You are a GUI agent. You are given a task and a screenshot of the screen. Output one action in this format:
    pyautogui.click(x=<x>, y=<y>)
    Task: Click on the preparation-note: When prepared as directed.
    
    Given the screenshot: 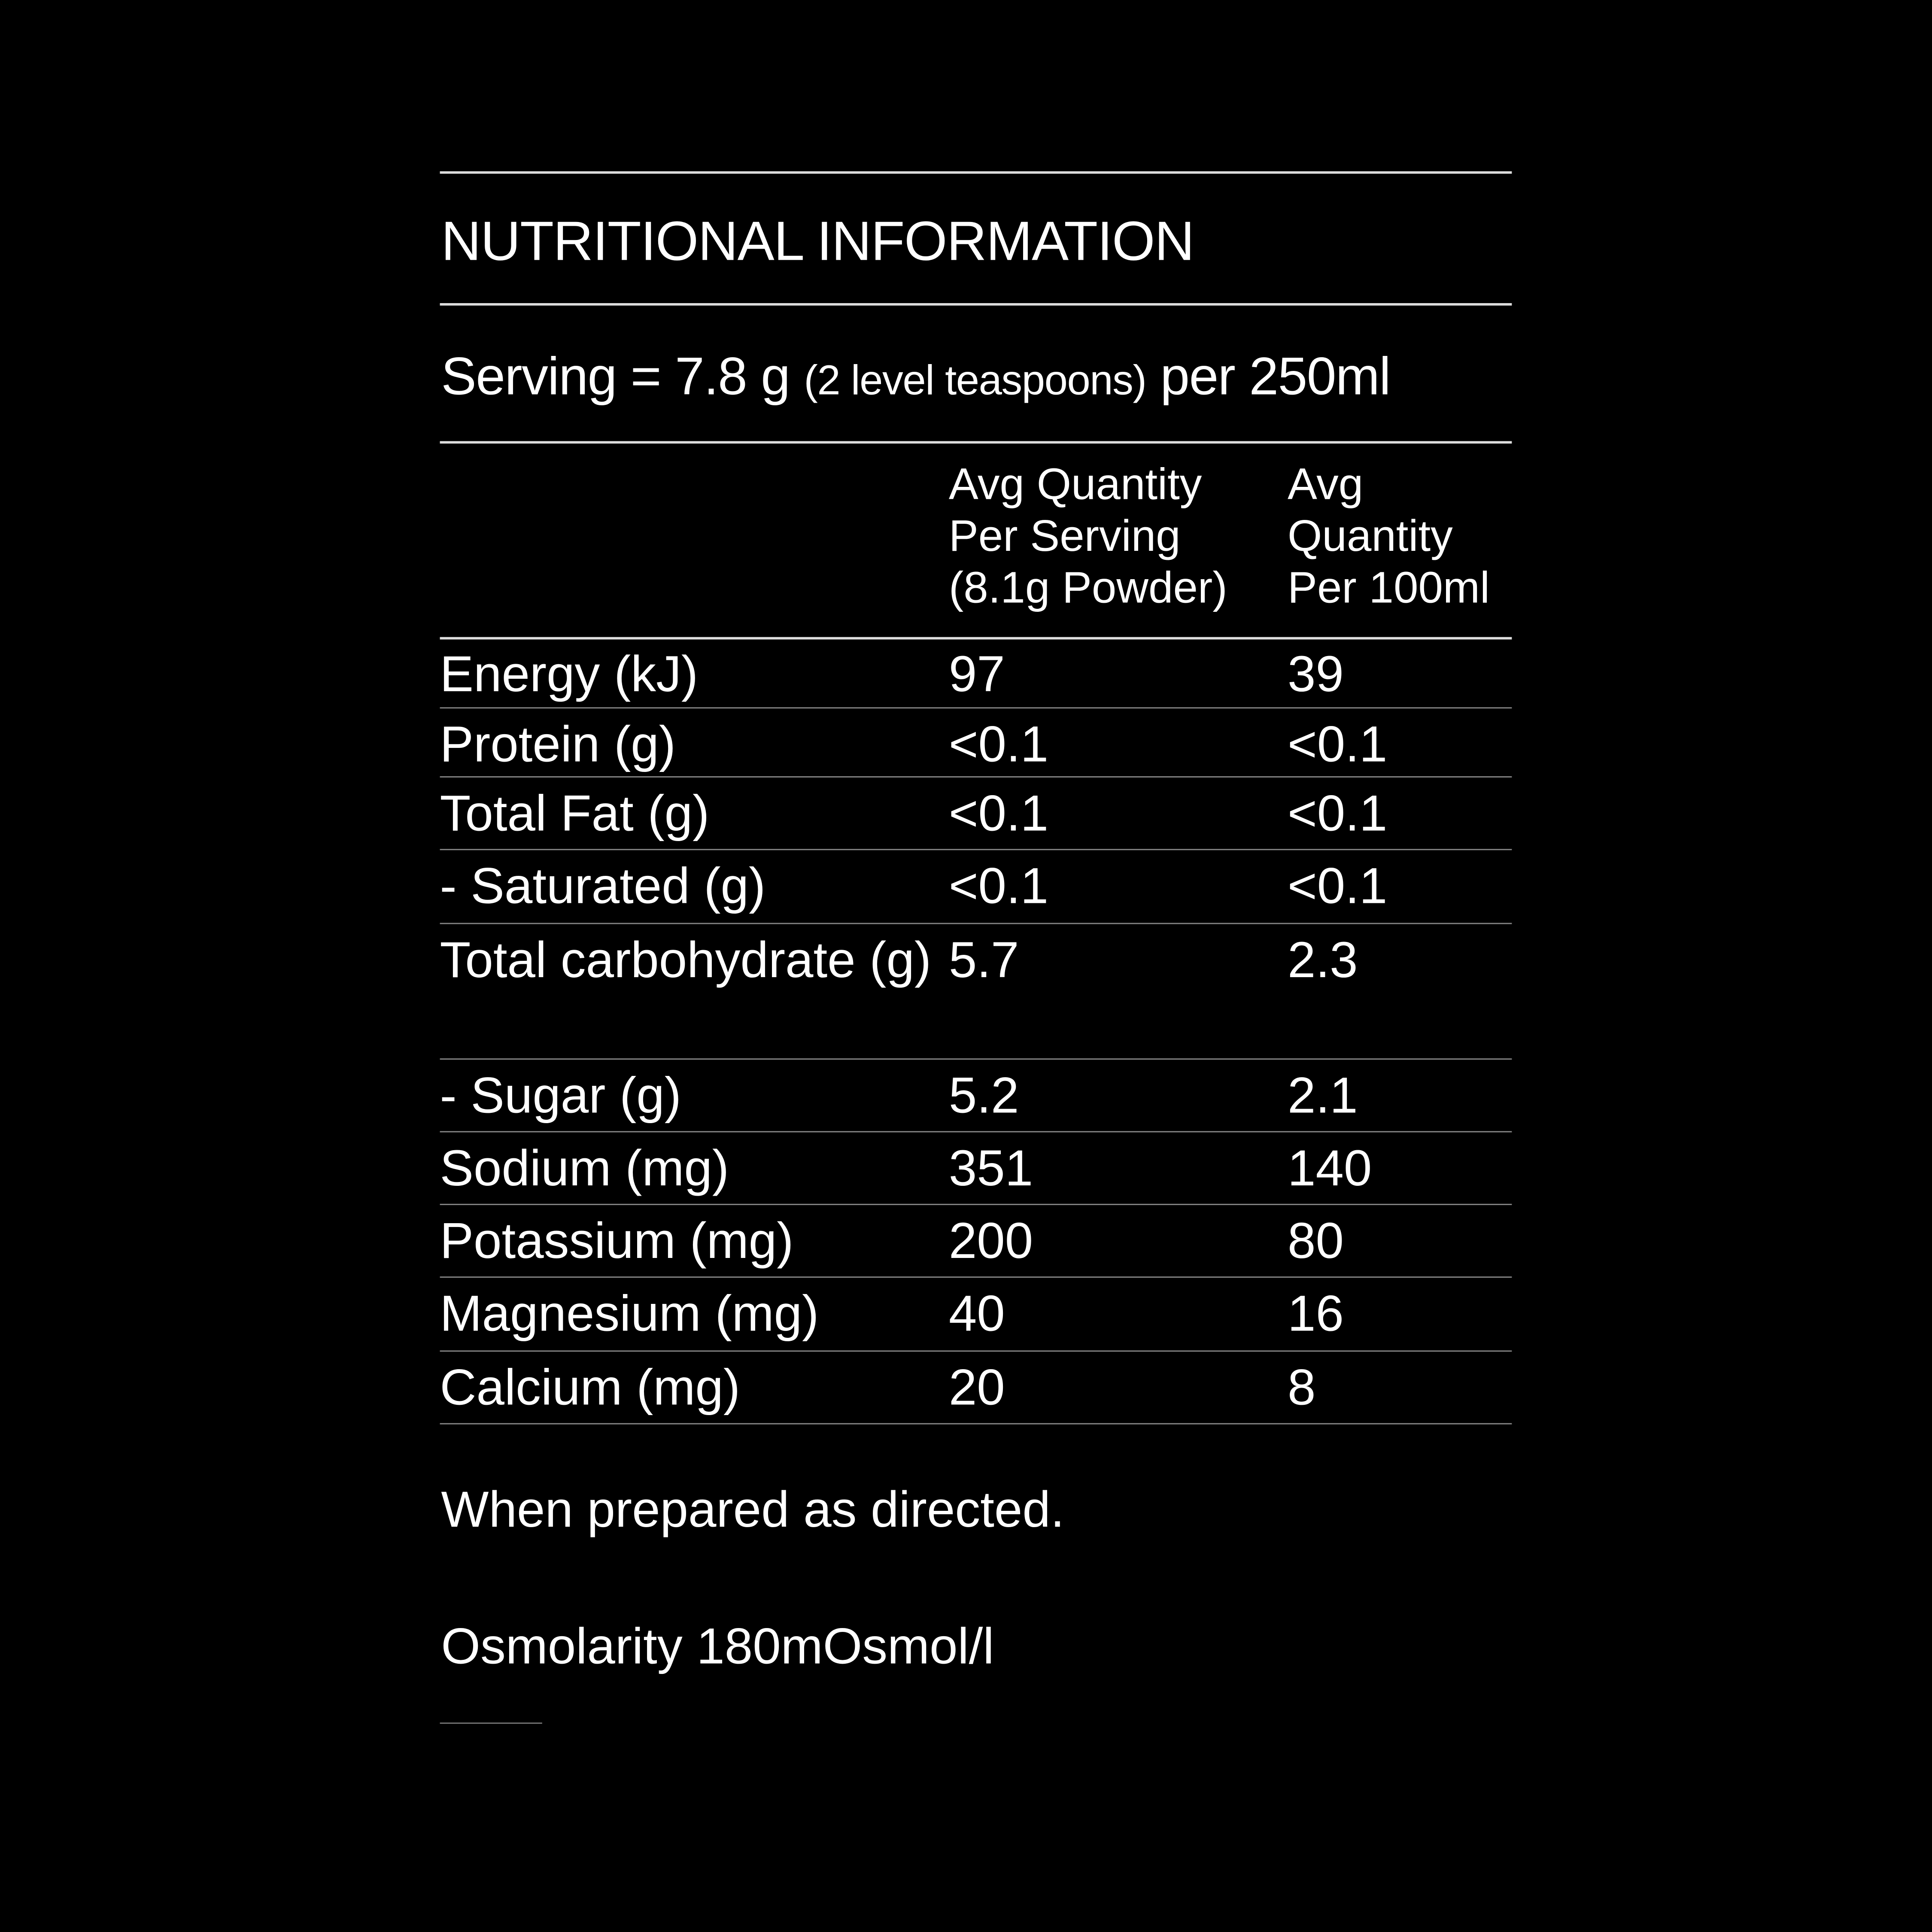 What is the action you would take?
    pyautogui.click(x=753, y=1510)
    